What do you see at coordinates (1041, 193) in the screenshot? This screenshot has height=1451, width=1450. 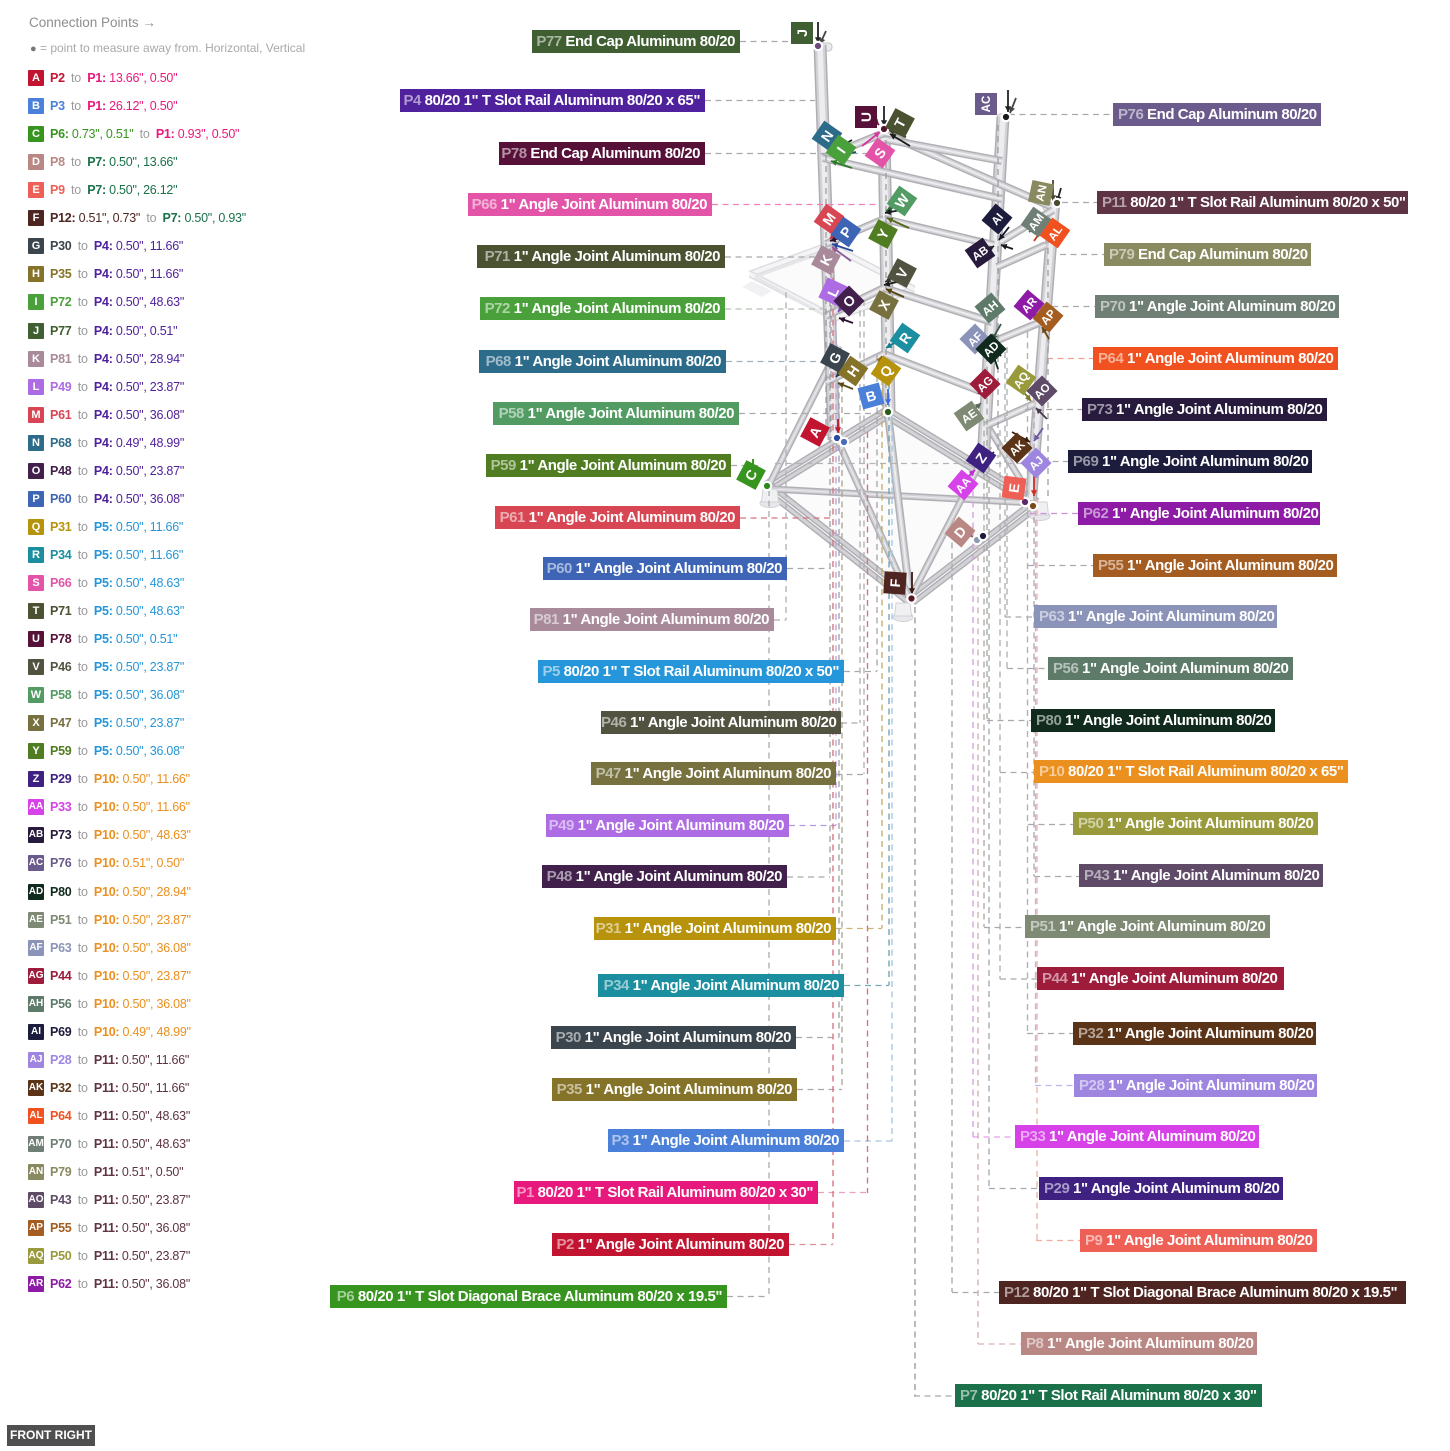 I see `svg-text: AN` at bounding box center [1041, 193].